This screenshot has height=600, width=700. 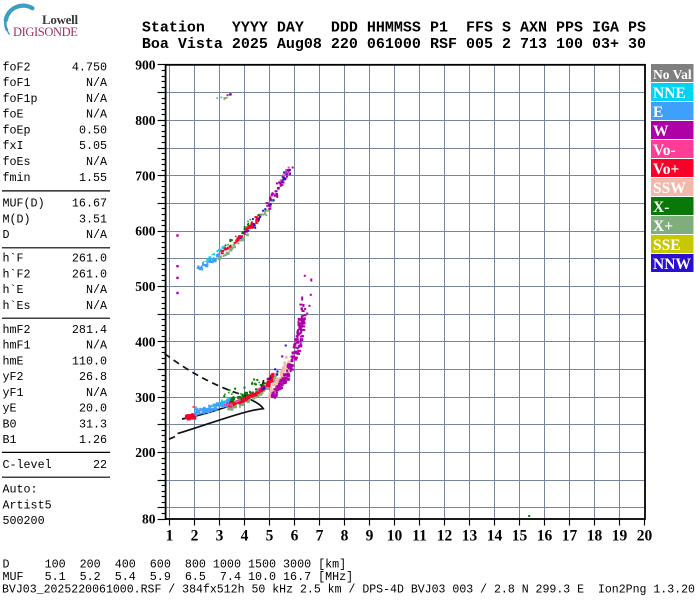 I want to click on svg-text: yF1, so click(x=13, y=393).